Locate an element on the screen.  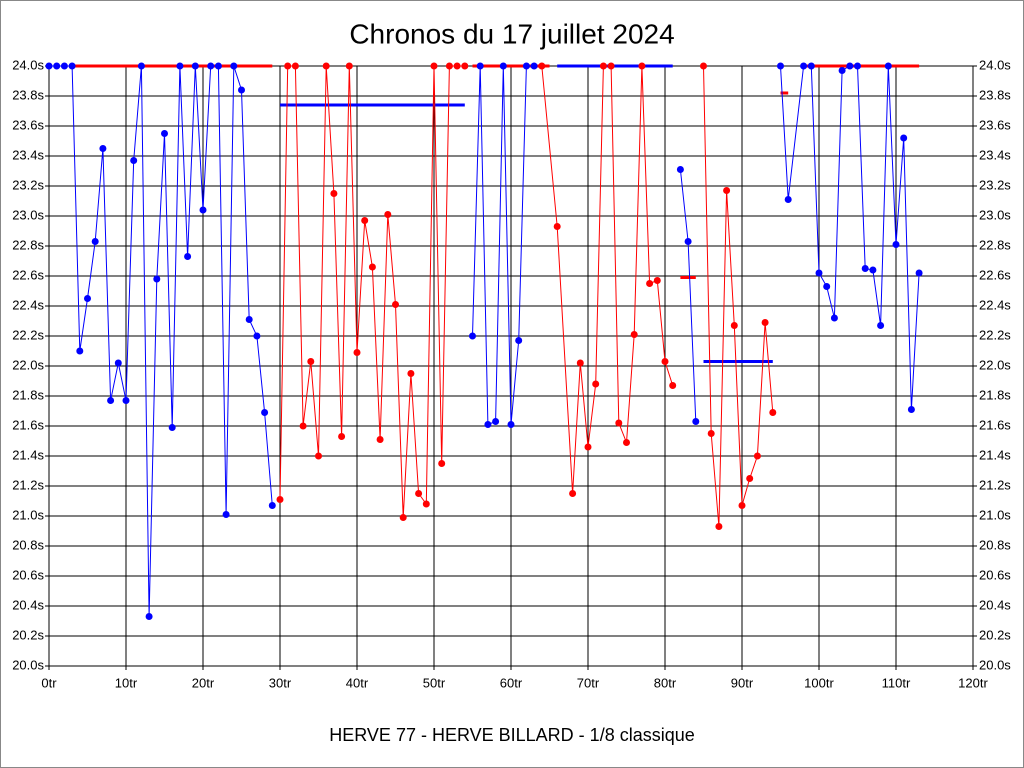
x-tick-label: 80tr is located at coordinates (665, 682).